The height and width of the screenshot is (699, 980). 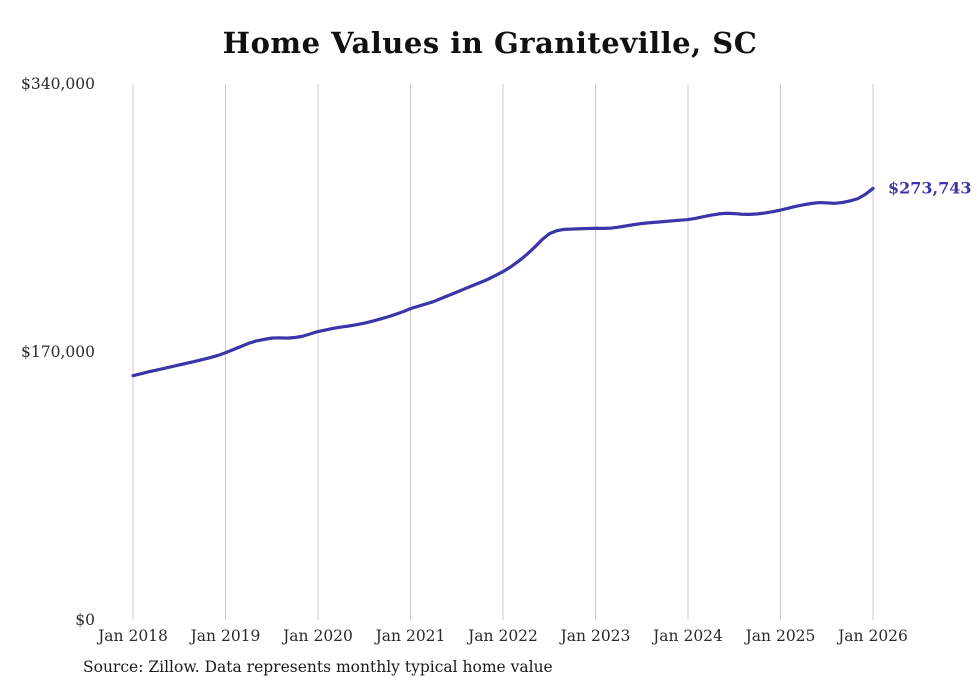 What do you see at coordinates (317, 636) in the screenshot?
I see `x-axis-tick-label: Jan 2020` at bounding box center [317, 636].